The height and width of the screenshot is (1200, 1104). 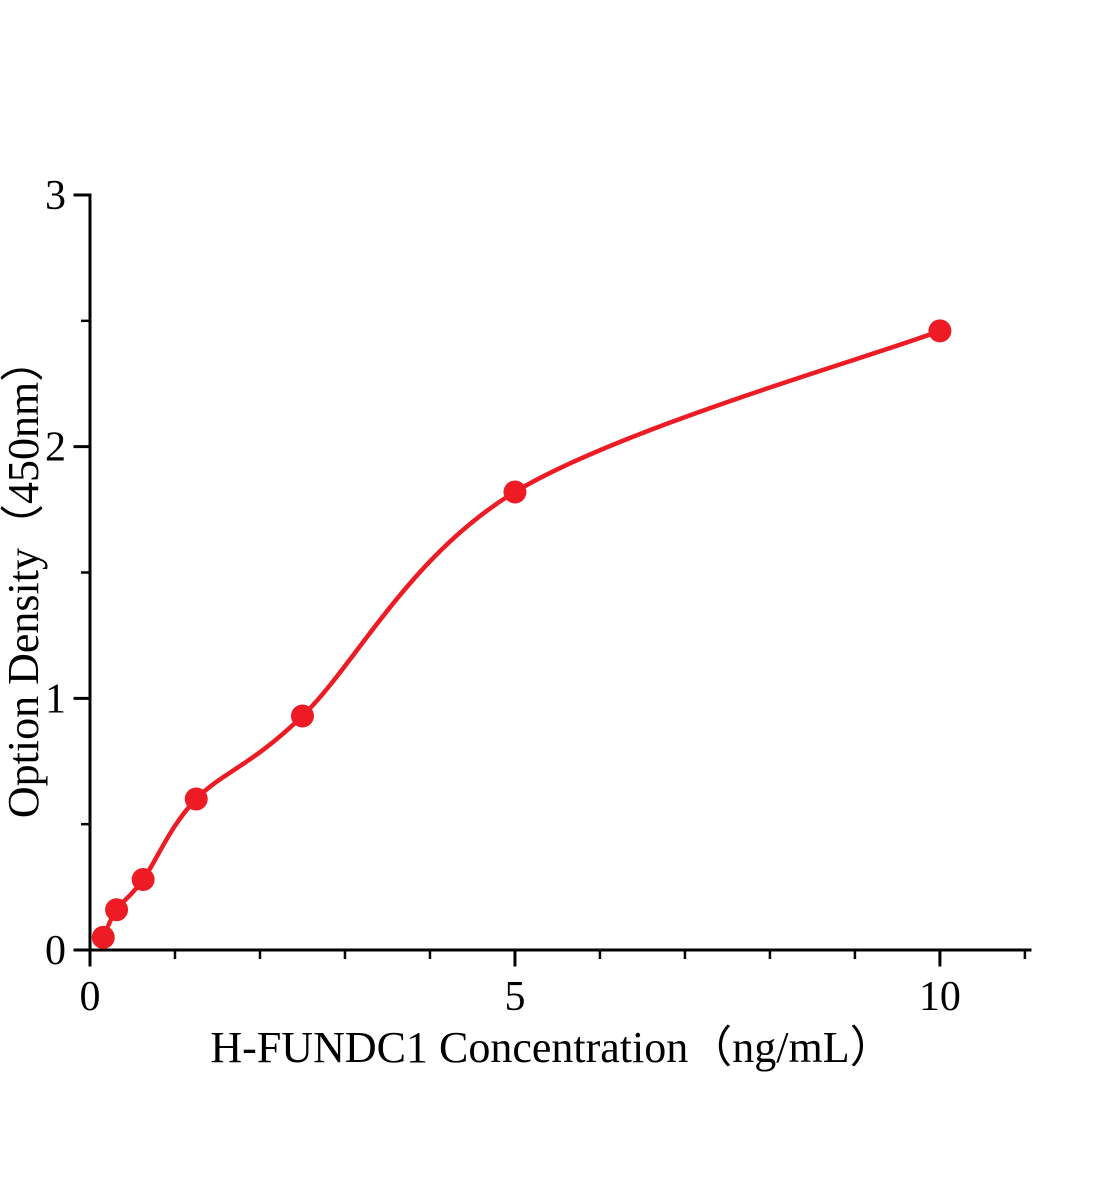 I want to click on x-tick-label: 5, so click(x=514, y=997).